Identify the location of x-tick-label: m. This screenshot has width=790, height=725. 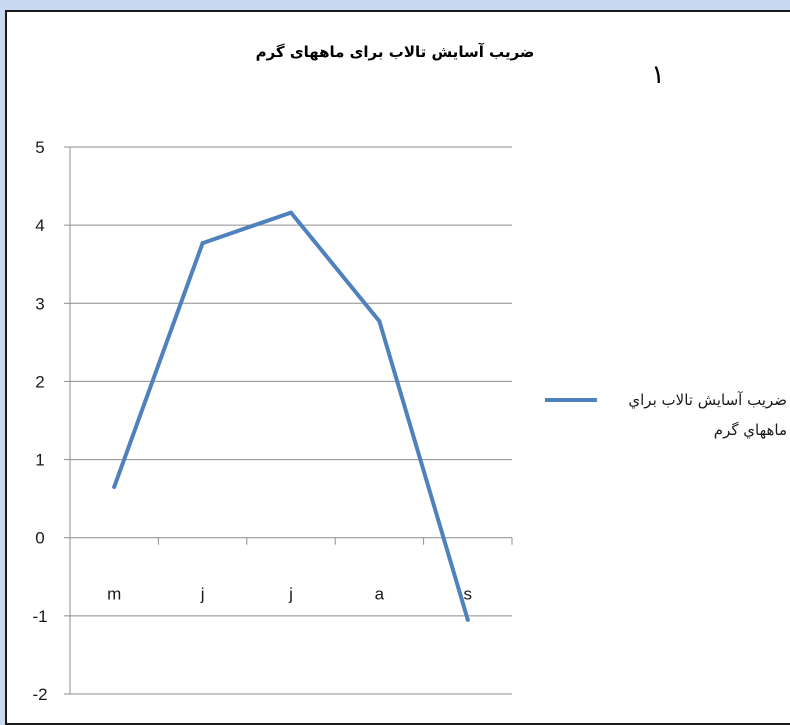
(114, 594).